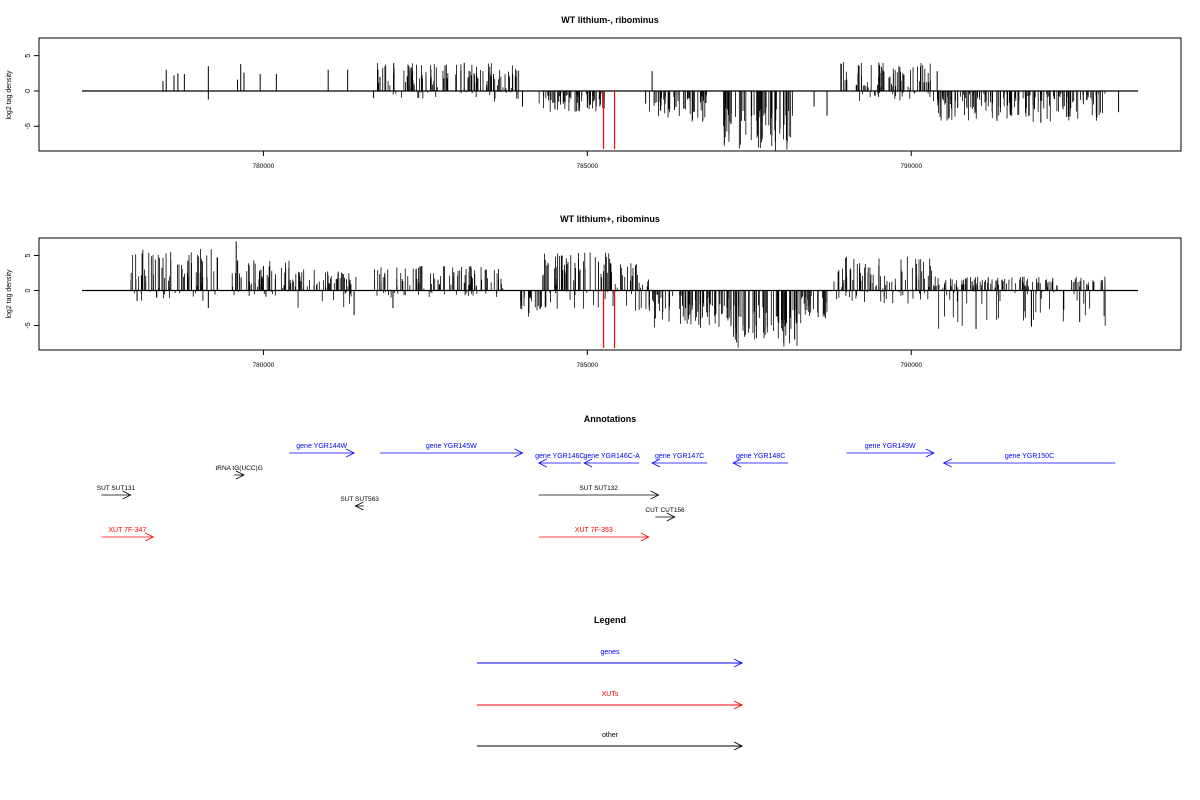 This screenshot has height=800, width=1200. Describe the element at coordinates (610, 652) in the screenshot. I see `legend-label-gene: genes` at that location.